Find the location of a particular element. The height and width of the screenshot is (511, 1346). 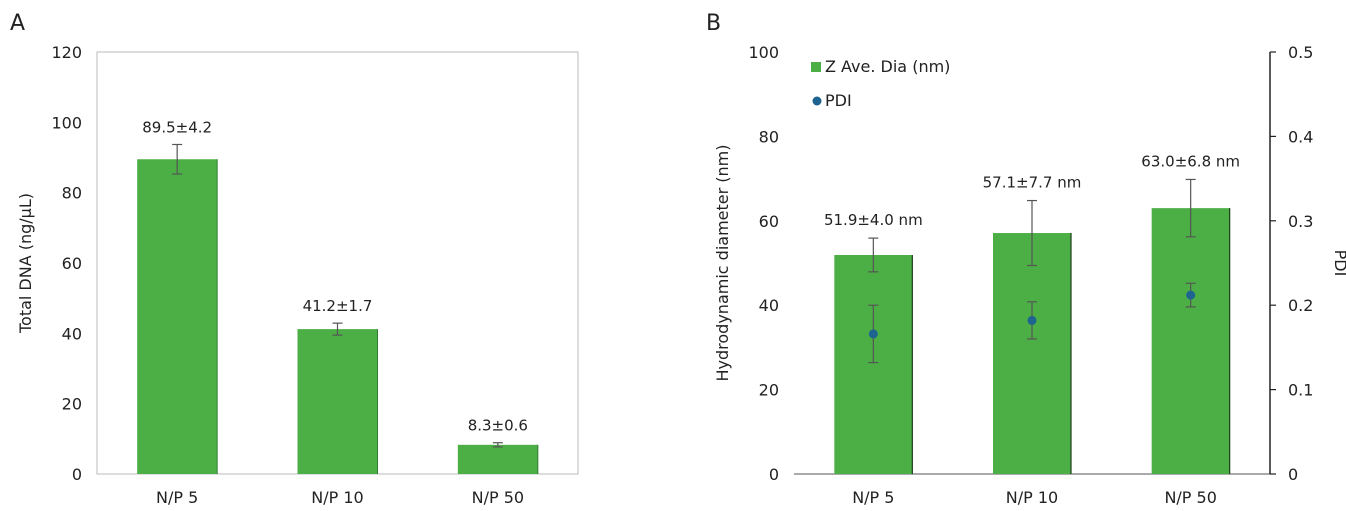

panel-a-error-bars is located at coordinates (337, 295).